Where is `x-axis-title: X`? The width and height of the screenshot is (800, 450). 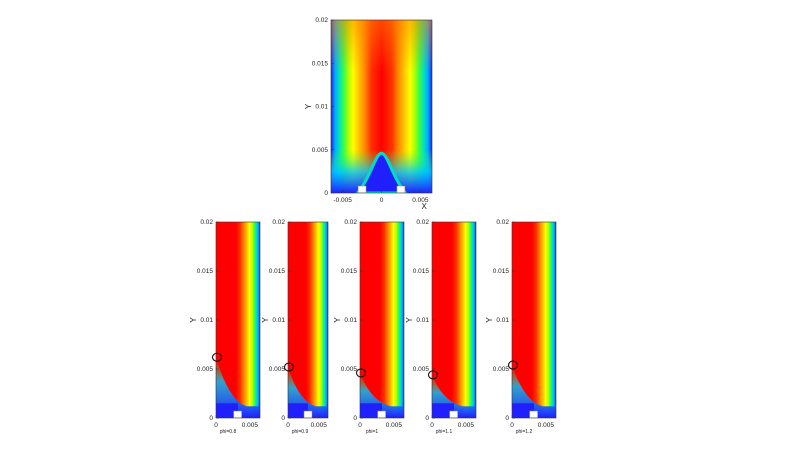
x-axis-title: X is located at coordinates (425, 206).